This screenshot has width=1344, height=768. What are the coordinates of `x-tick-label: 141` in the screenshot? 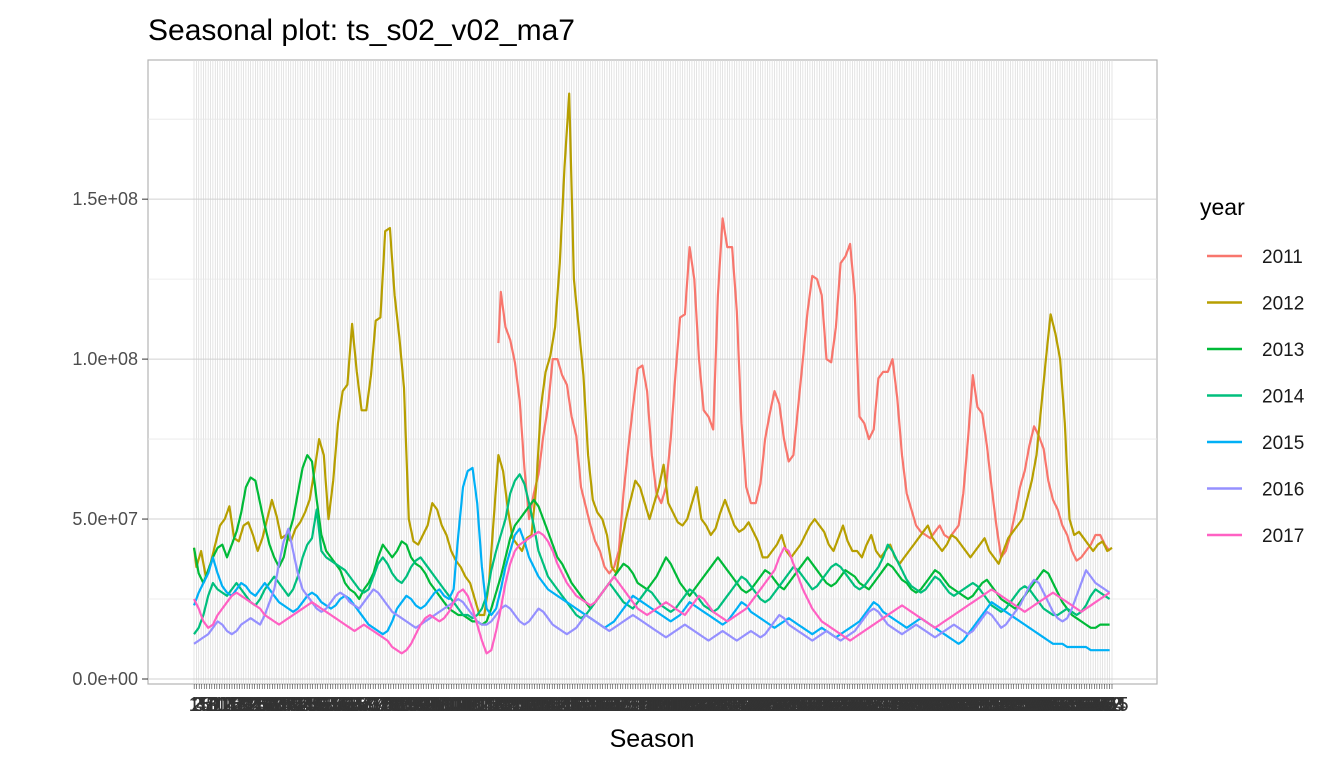 It's located at (546, 705).